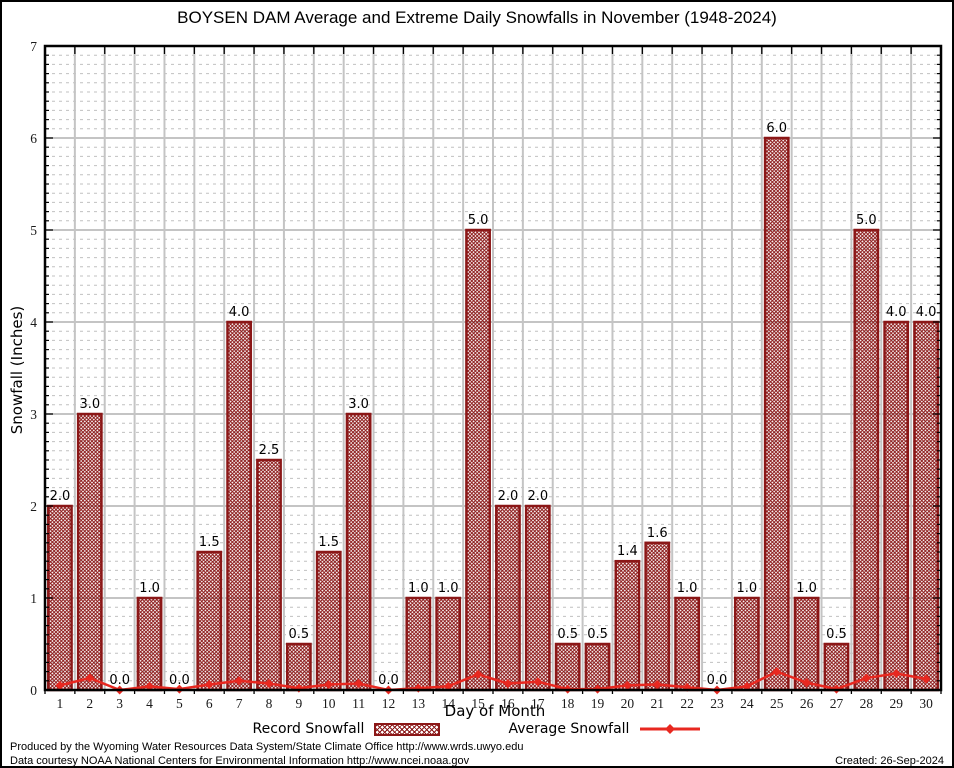  What do you see at coordinates (776, 128) in the screenshot?
I see `bar-value-label: 6.0` at bounding box center [776, 128].